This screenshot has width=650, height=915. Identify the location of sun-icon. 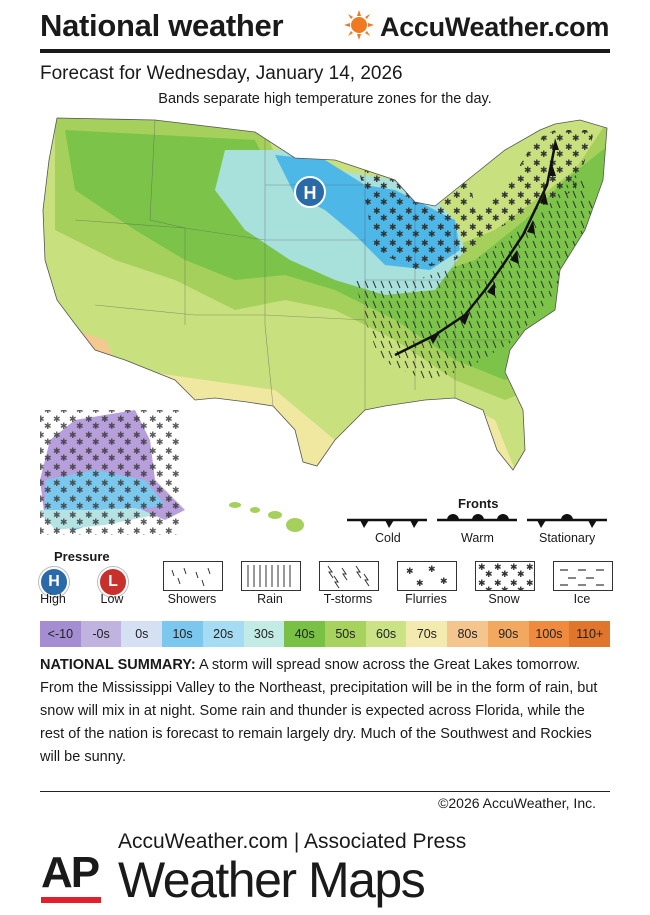
(359, 27).